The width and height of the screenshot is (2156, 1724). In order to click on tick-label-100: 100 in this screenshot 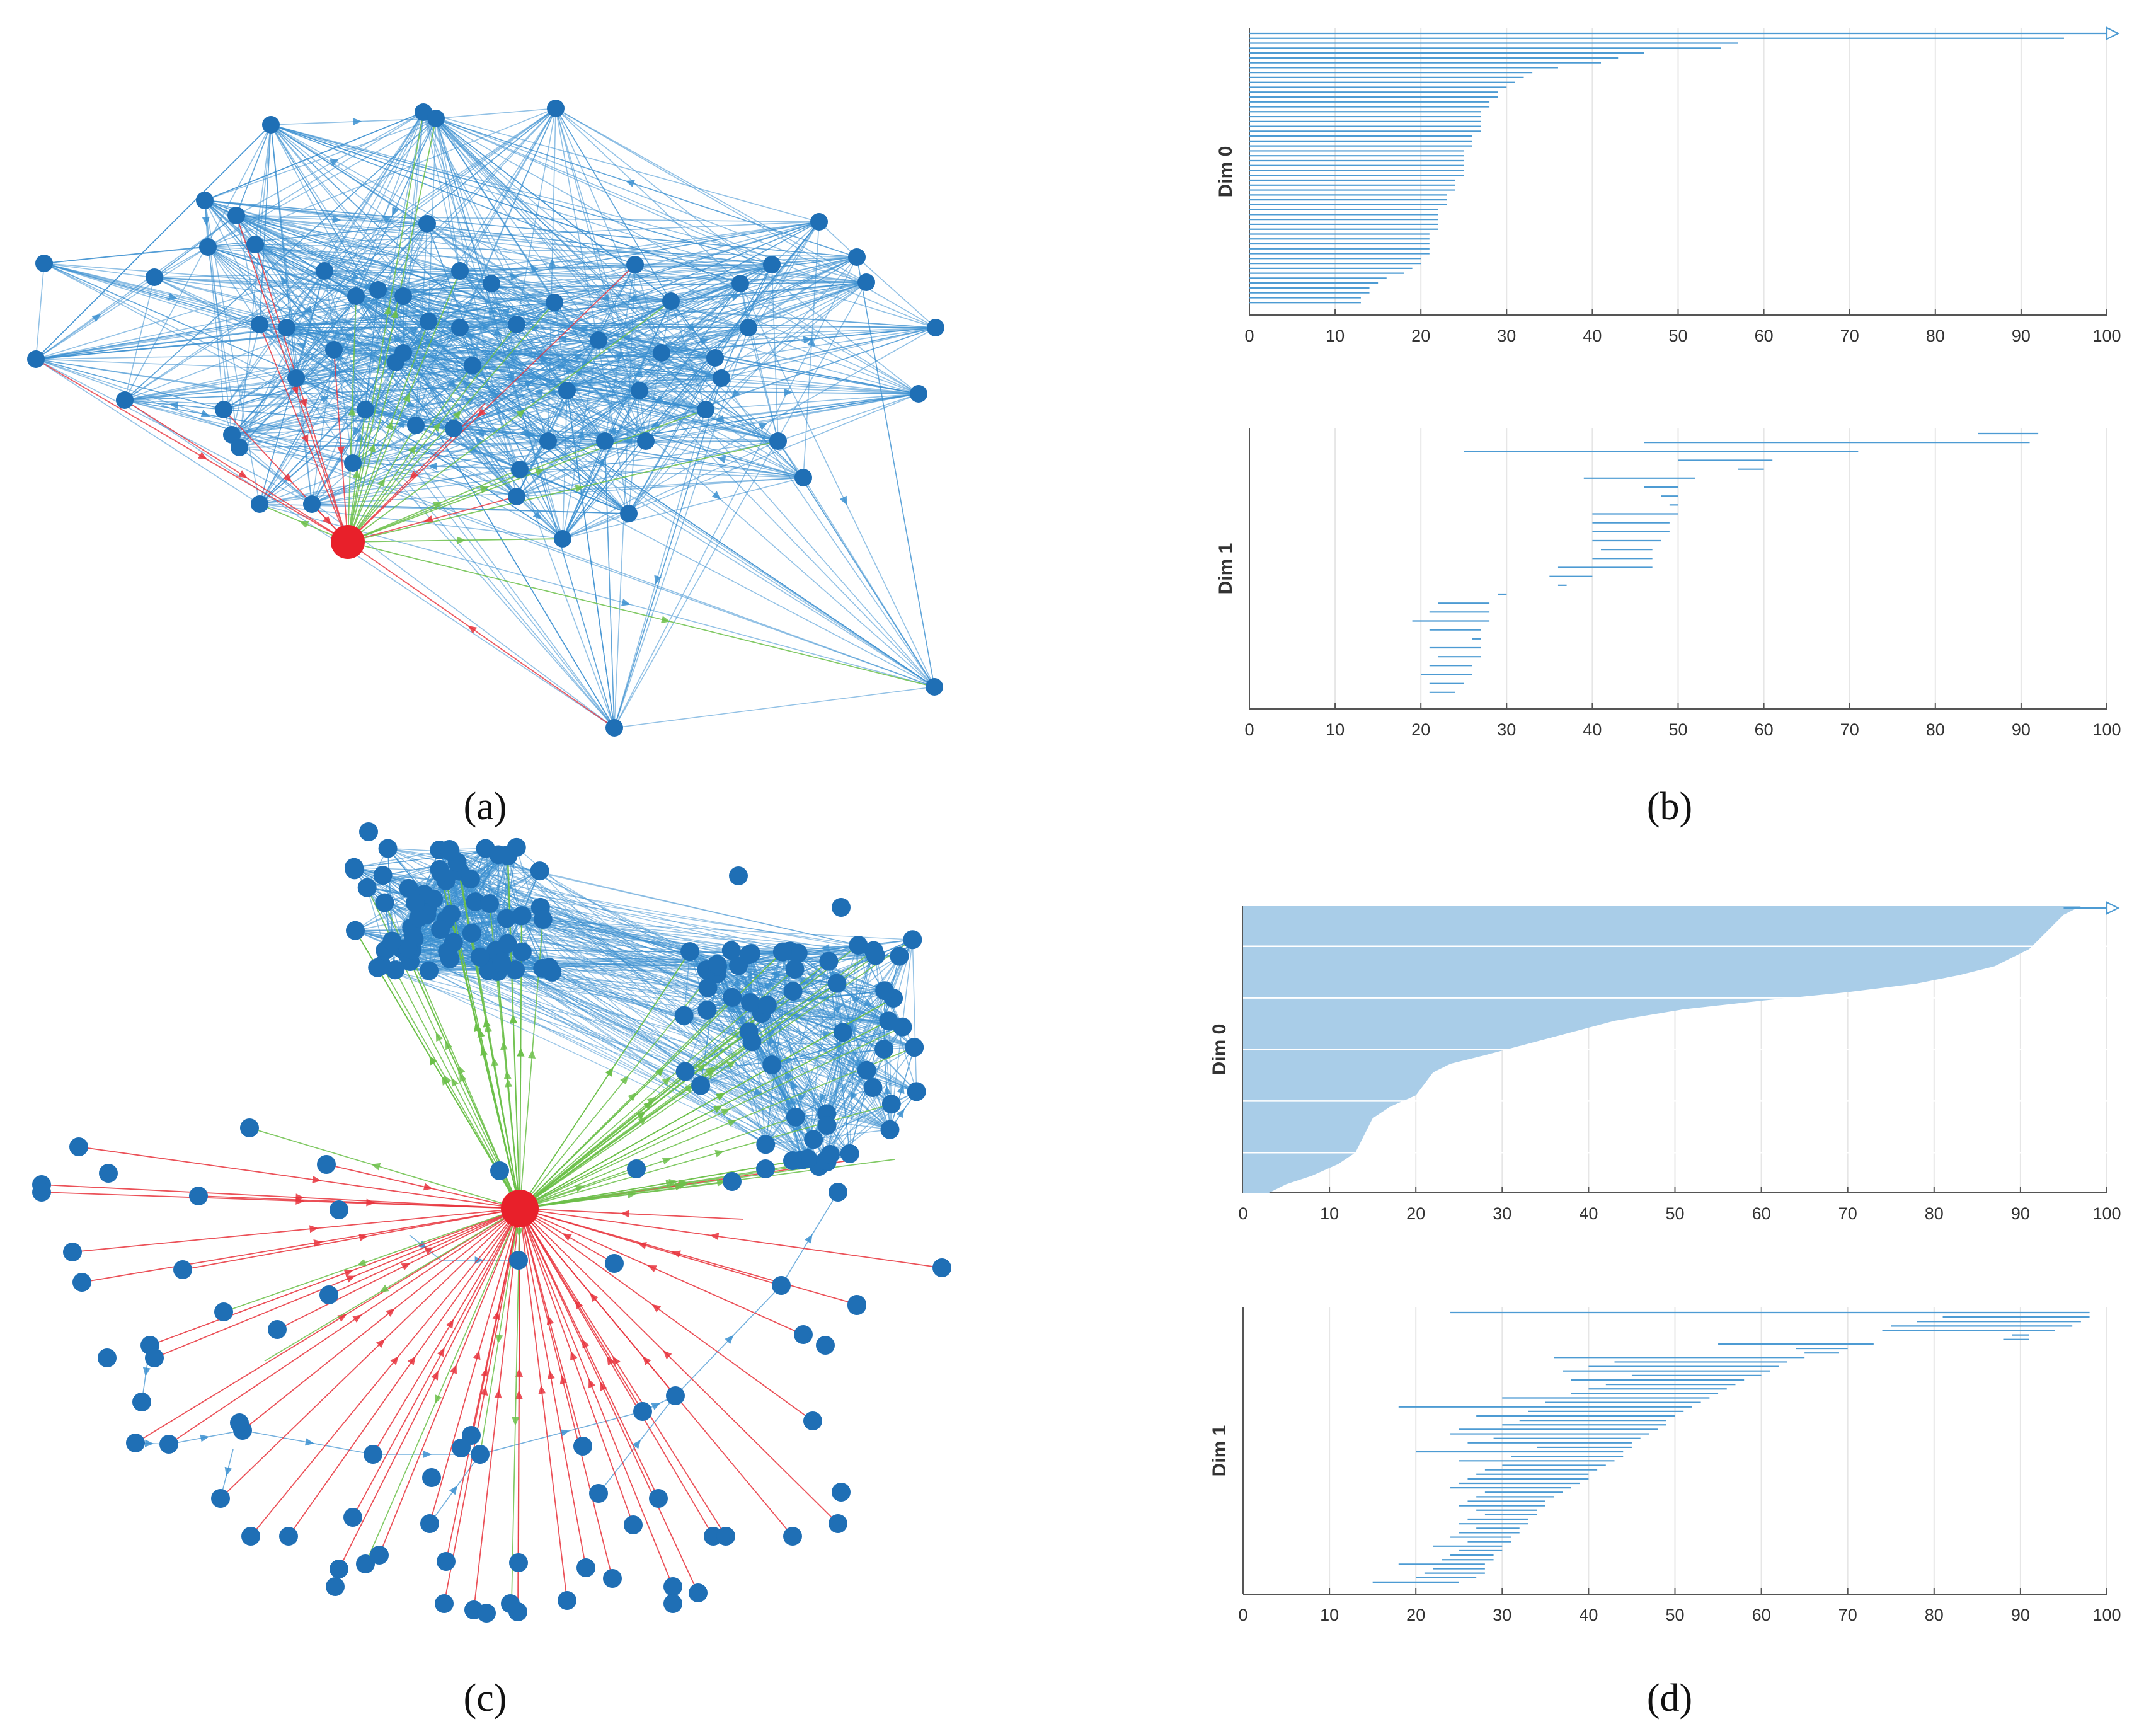, I will do `click(2106, 336)`.